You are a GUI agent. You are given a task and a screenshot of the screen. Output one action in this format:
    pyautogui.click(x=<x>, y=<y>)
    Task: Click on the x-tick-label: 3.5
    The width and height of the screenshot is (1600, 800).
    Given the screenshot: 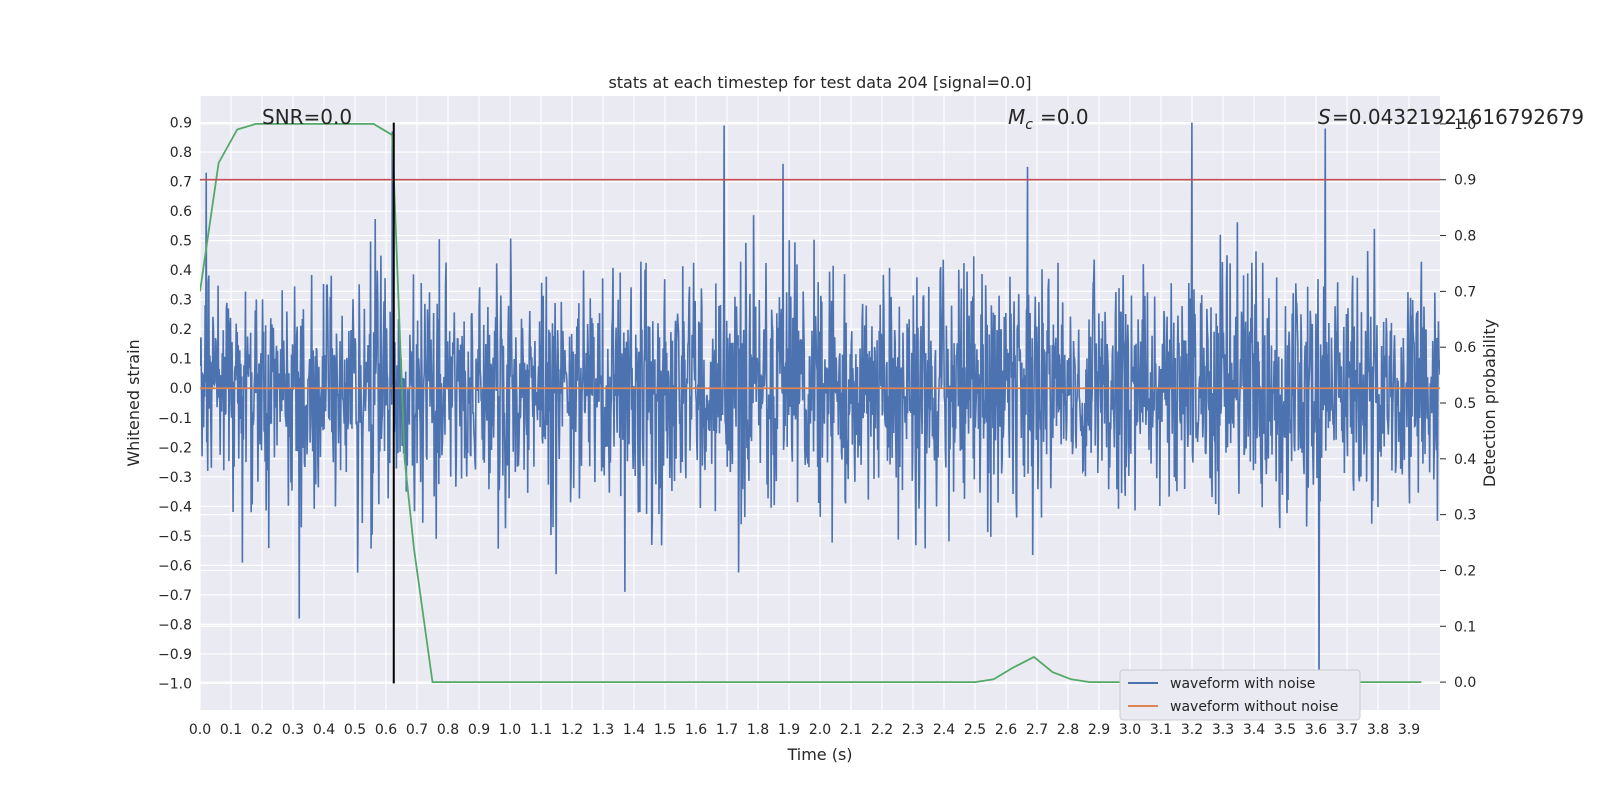 What is the action you would take?
    pyautogui.click(x=1285, y=730)
    